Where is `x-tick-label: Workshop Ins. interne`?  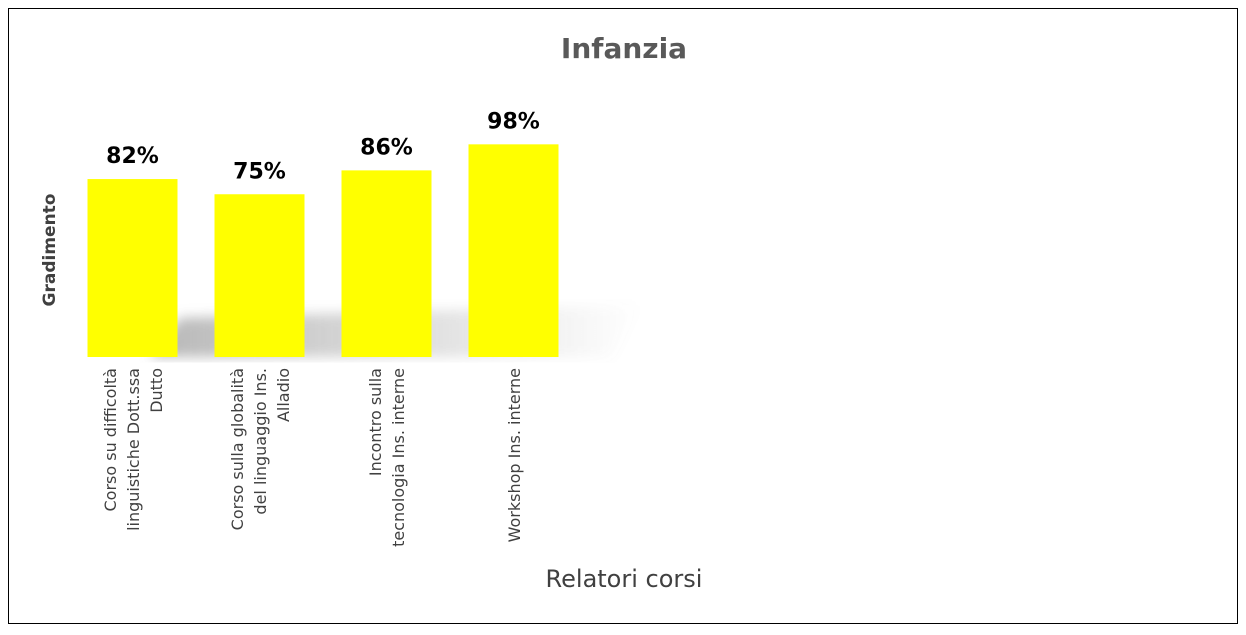
x-tick-label: Workshop Ins. interne is located at coordinates (513, 455).